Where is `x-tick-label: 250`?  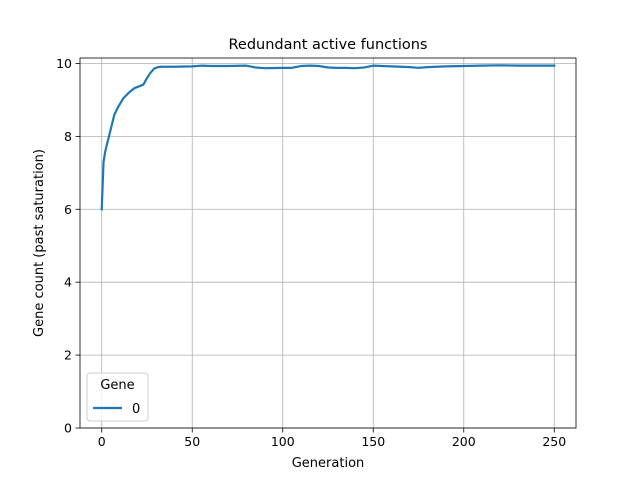
x-tick-label: 250 is located at coordinates (554, 441).